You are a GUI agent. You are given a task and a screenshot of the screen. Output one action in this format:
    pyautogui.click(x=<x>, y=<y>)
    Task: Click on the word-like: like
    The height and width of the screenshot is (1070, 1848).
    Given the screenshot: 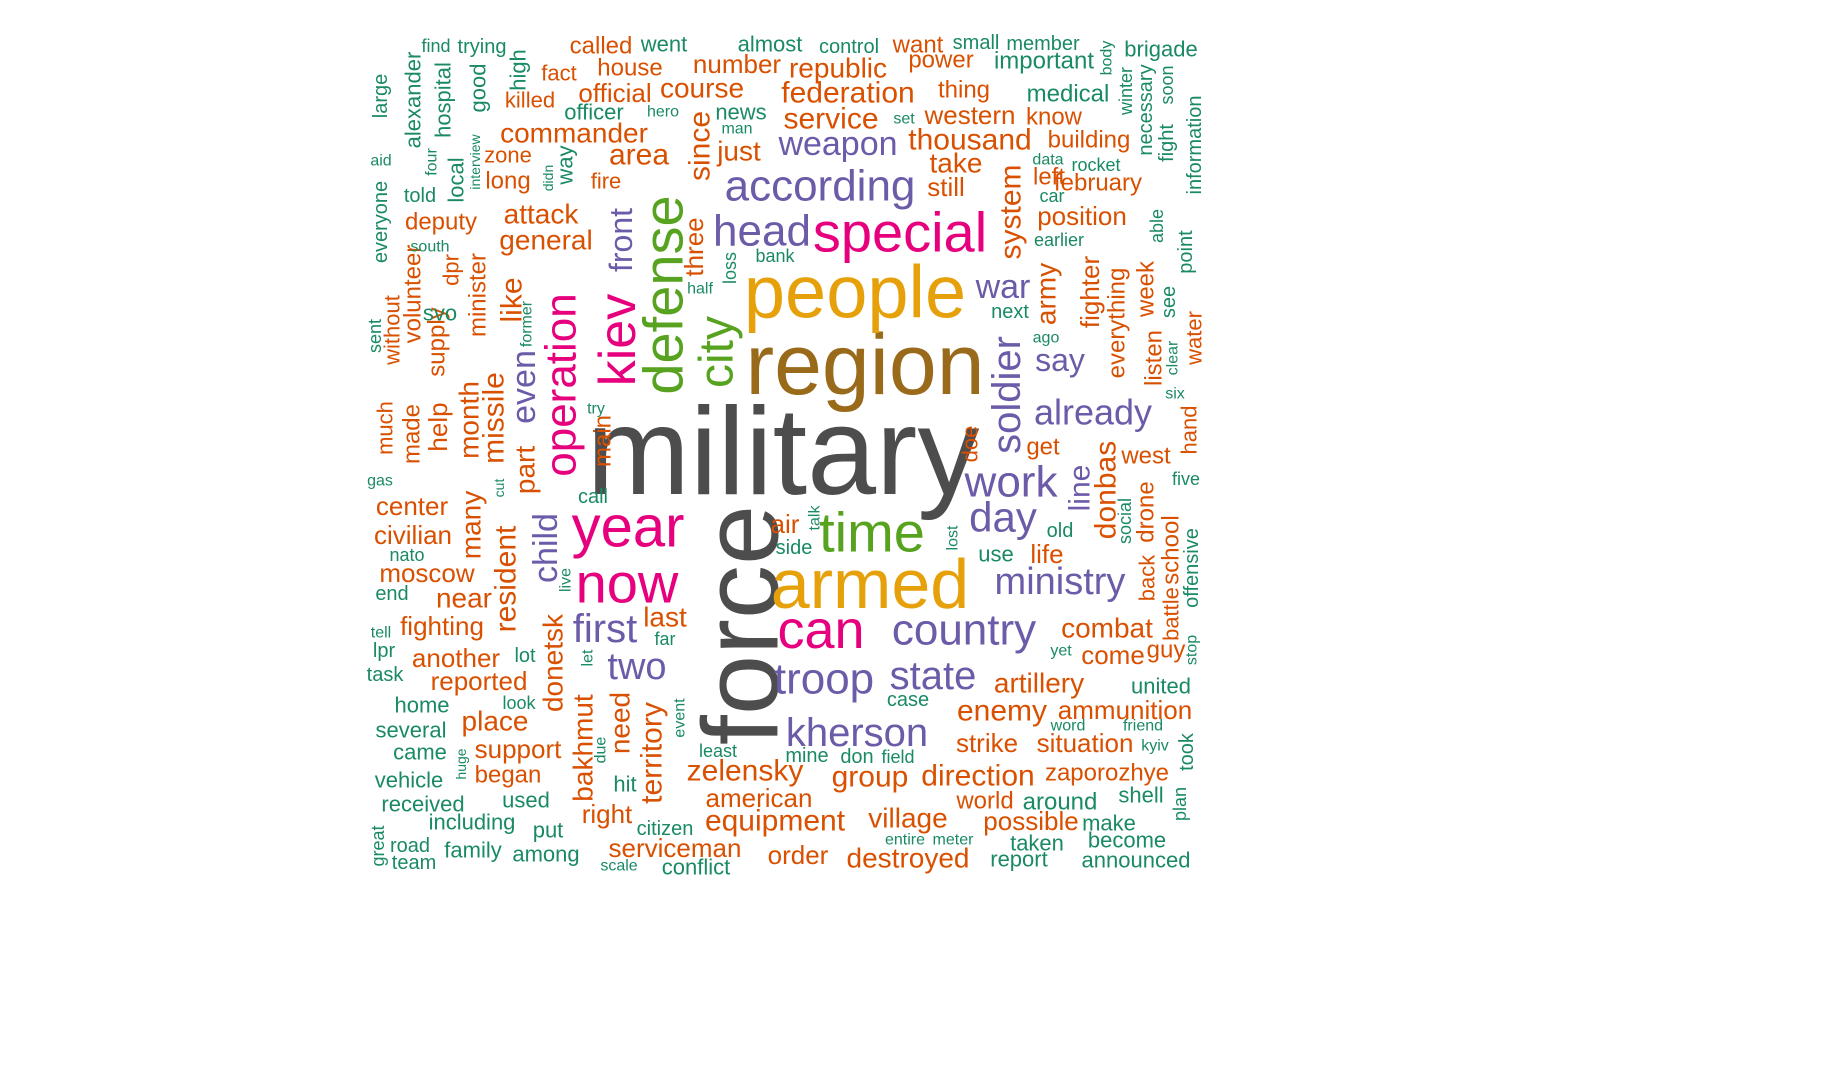 What is the action you would take?
    pyautogui.click(x=512, y=299)
    